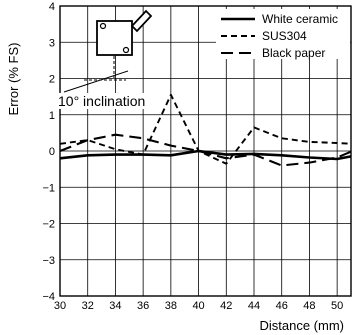 The width and height of the screenshot is (356, 335). Describe the element at coordinates (301, 325) in the screenshot. I see `x-axis-label: Distance (mm)` at that location.